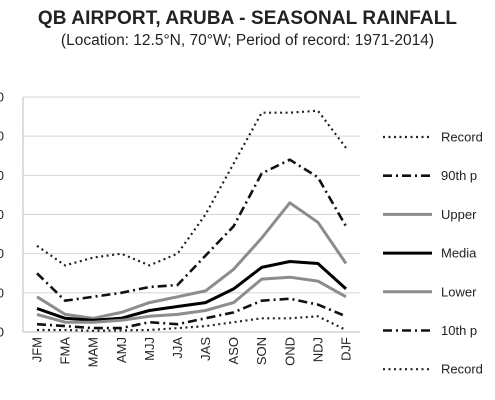 This screenshot has width=495, height=400. I want to click on legend-label: Lower, so click(459, 291).